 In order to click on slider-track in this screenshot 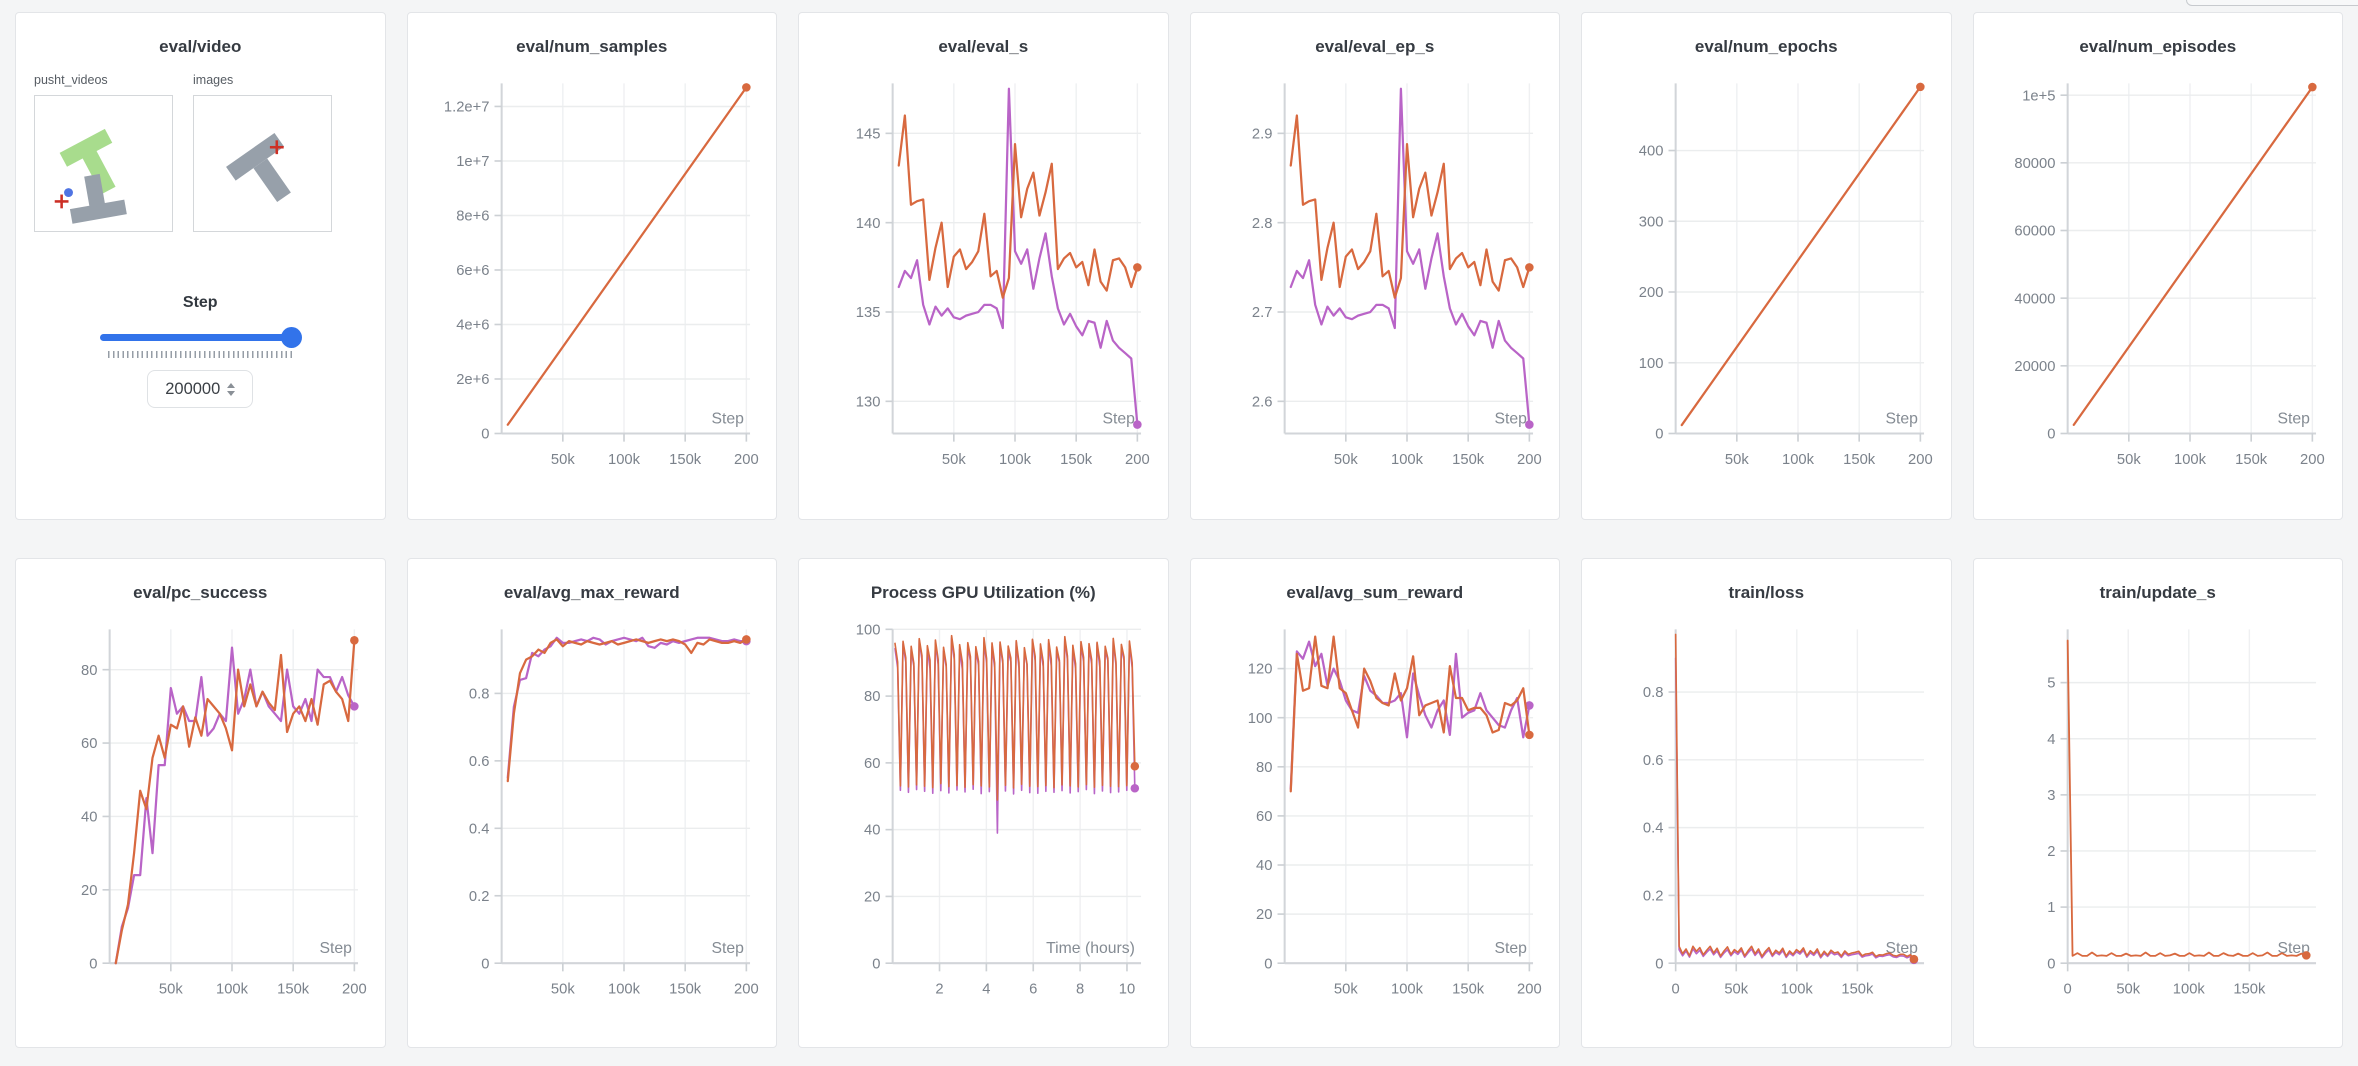, I will do `click(200, 337)`.